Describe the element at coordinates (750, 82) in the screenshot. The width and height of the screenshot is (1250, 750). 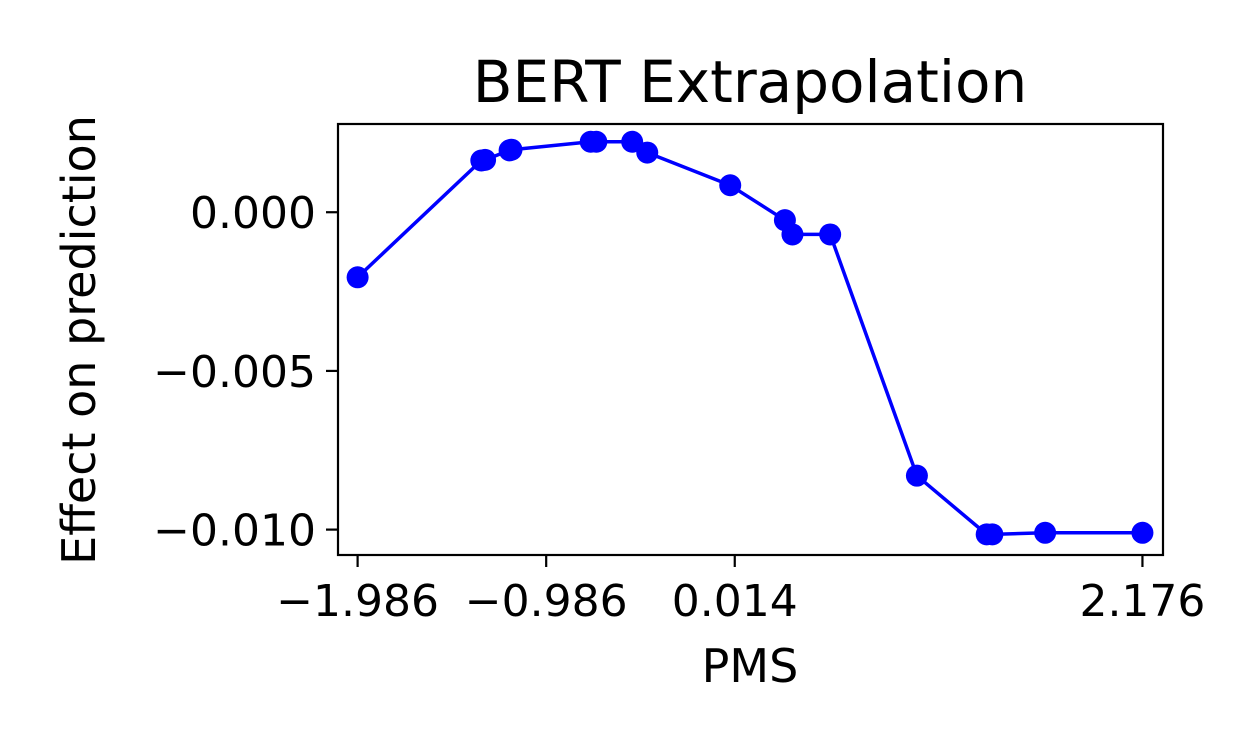
I see `chart-title: BERT Extrapolation` at that location.